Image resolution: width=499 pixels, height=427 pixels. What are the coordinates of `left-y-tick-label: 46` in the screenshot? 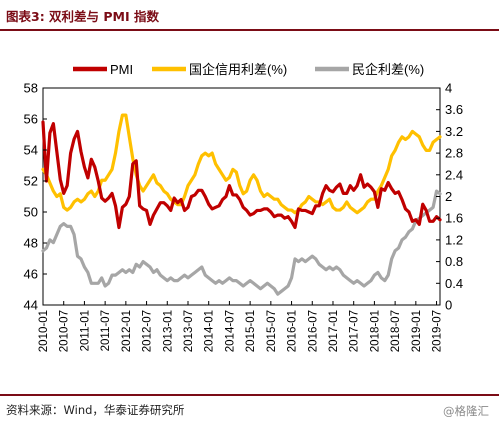 It's located at (31, 274).